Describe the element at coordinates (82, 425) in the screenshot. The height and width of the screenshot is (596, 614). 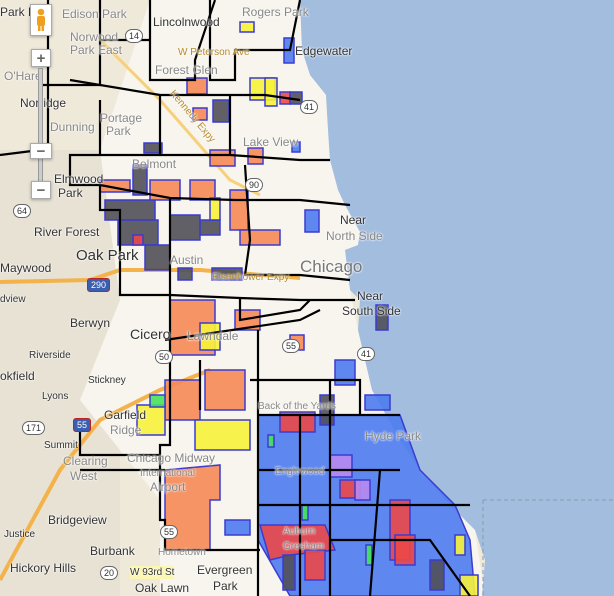
I see `interstate-shield: 55` at that location.